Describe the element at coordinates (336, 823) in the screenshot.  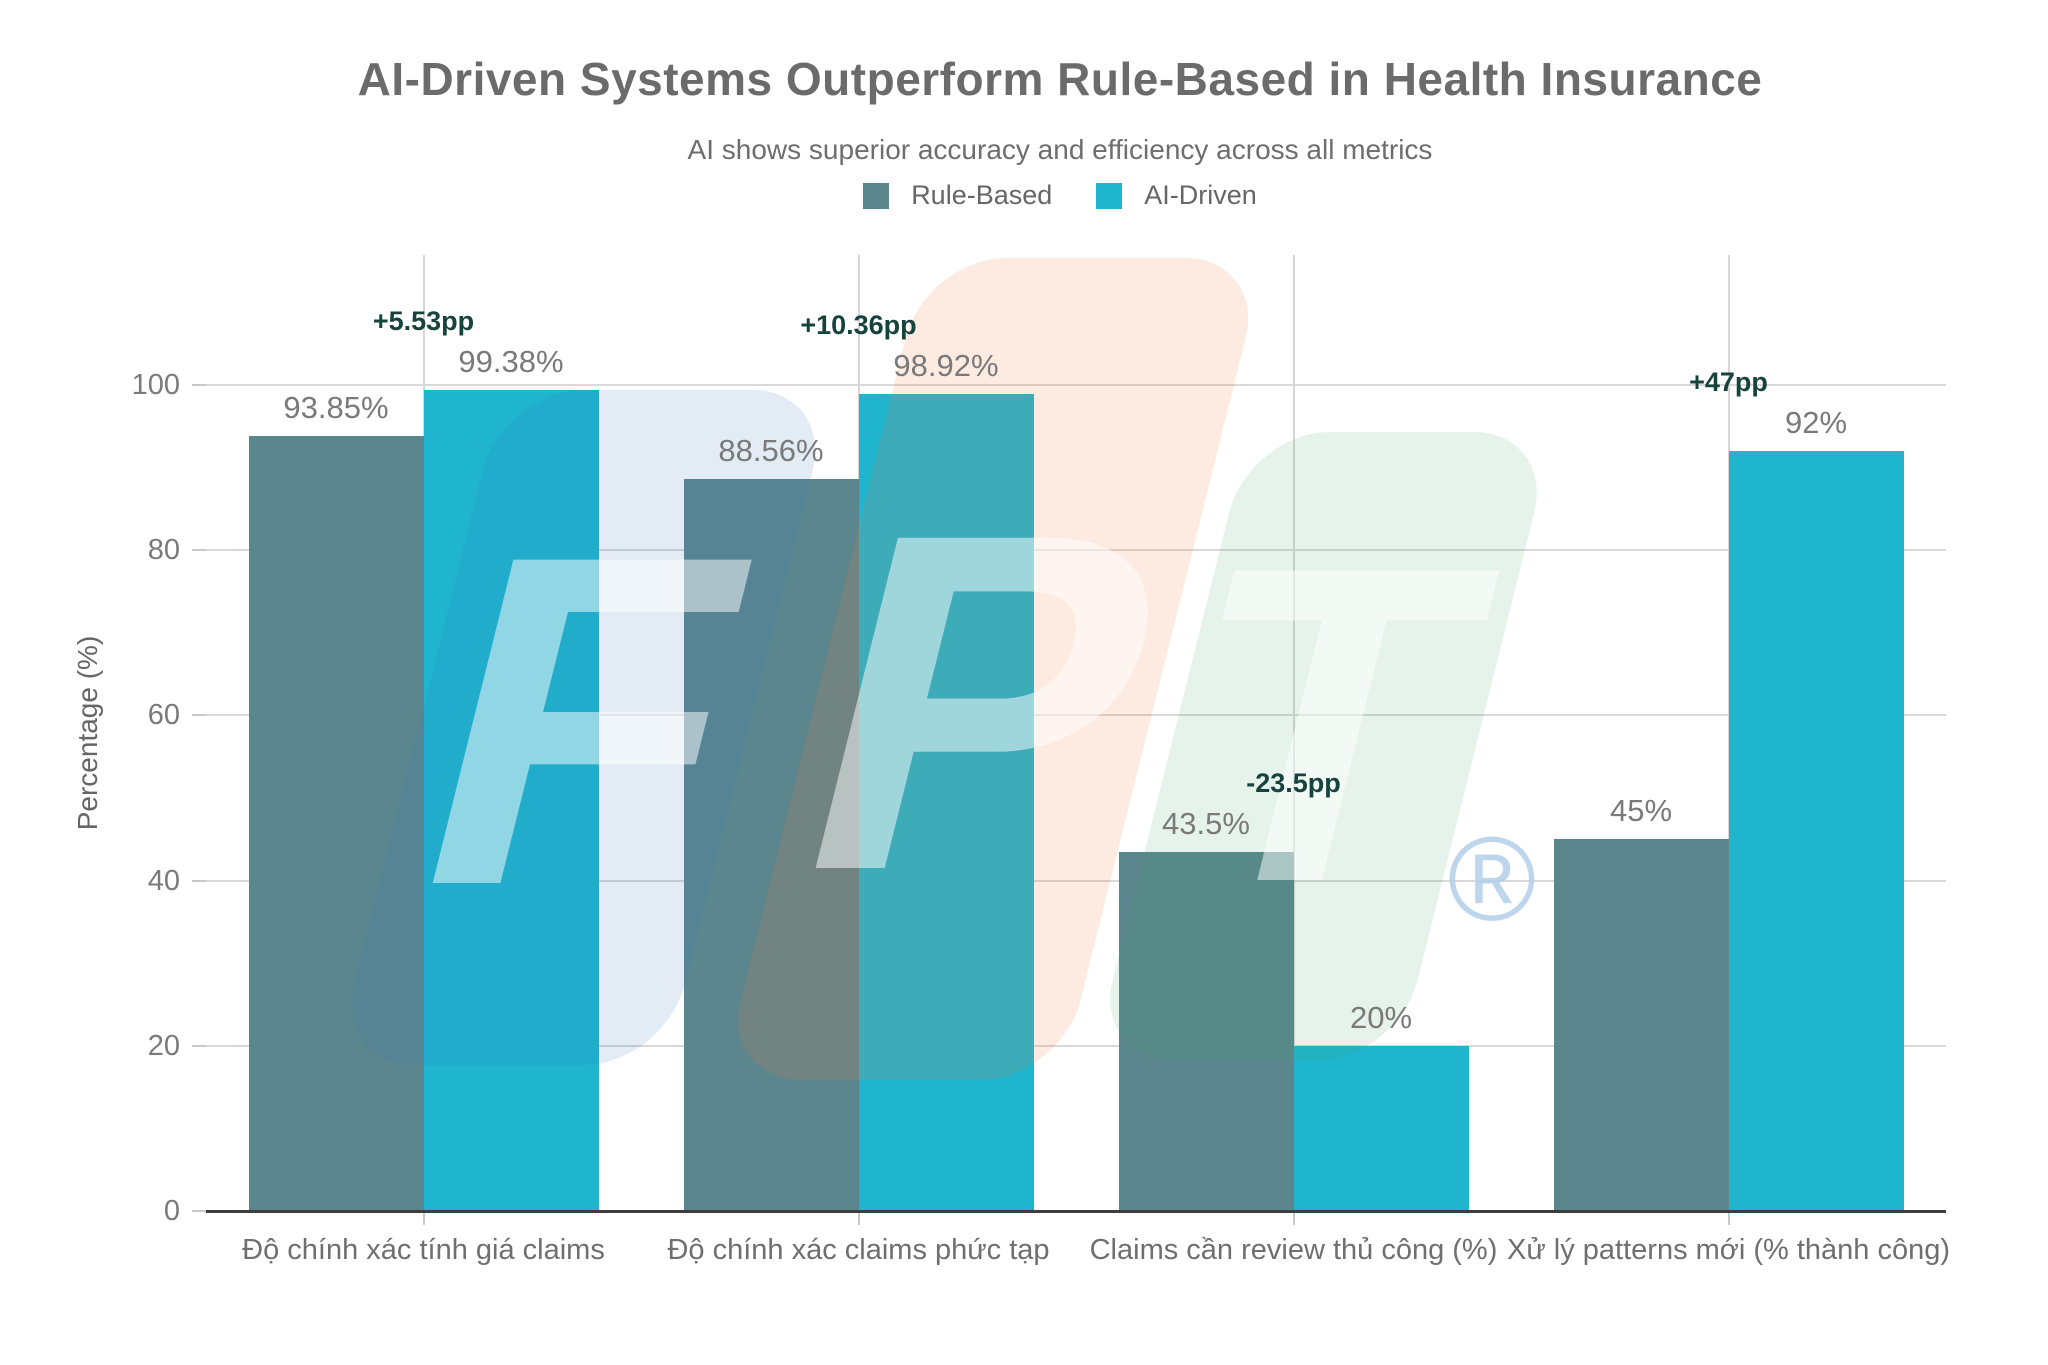
I see `bar-rule-based-cat0` at that location.